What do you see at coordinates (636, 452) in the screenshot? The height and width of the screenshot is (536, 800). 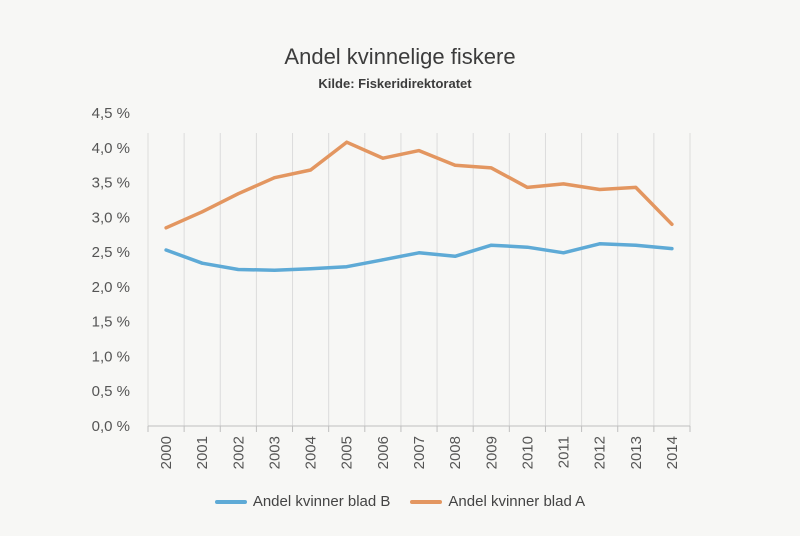 I see `x-tick-label: 2013` at bounding box center [636, 452].